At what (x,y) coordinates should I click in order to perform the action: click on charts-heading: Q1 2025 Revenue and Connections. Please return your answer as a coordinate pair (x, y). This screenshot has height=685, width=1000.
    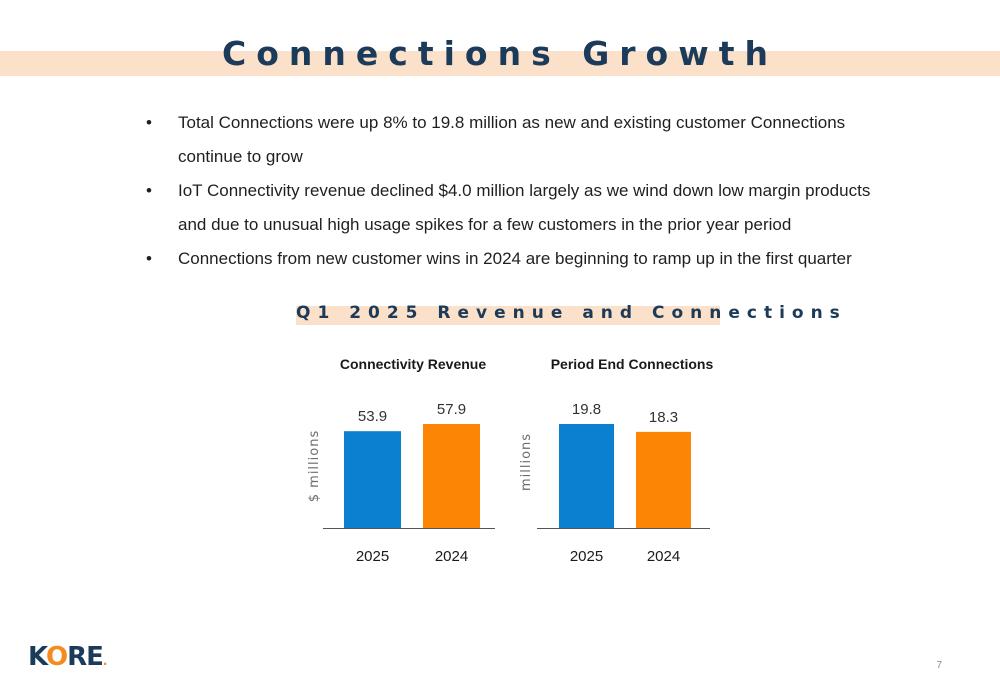
    Looking at the image, I should click on (571, 313).